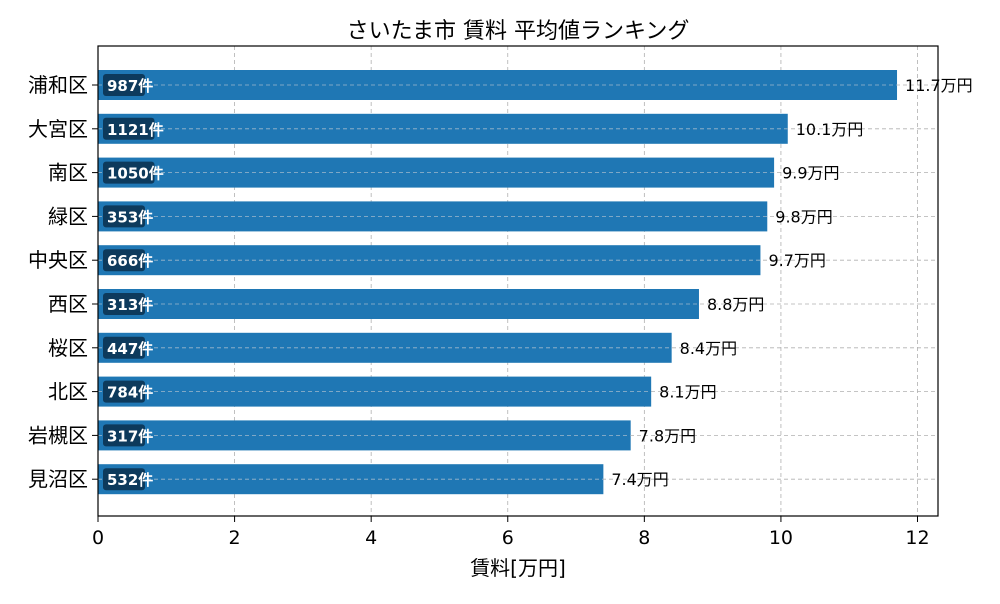 The image size is (1000, 604). I want to click on value-label: 8.4万円, so click(708, 348).